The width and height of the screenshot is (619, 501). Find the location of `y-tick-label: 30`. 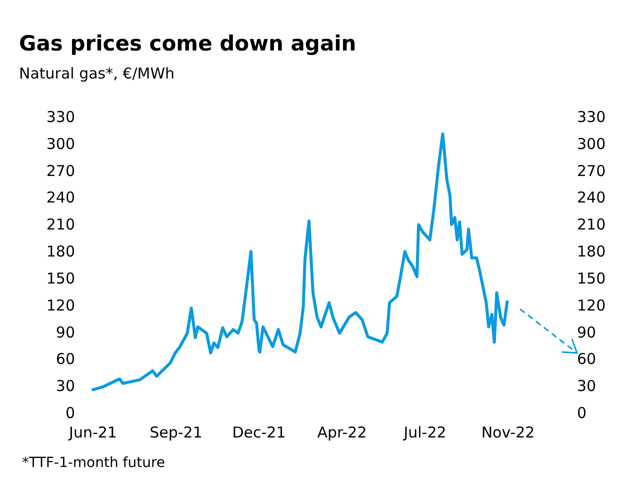

y-tick-label: 30 is located at coordinates (65, 386).